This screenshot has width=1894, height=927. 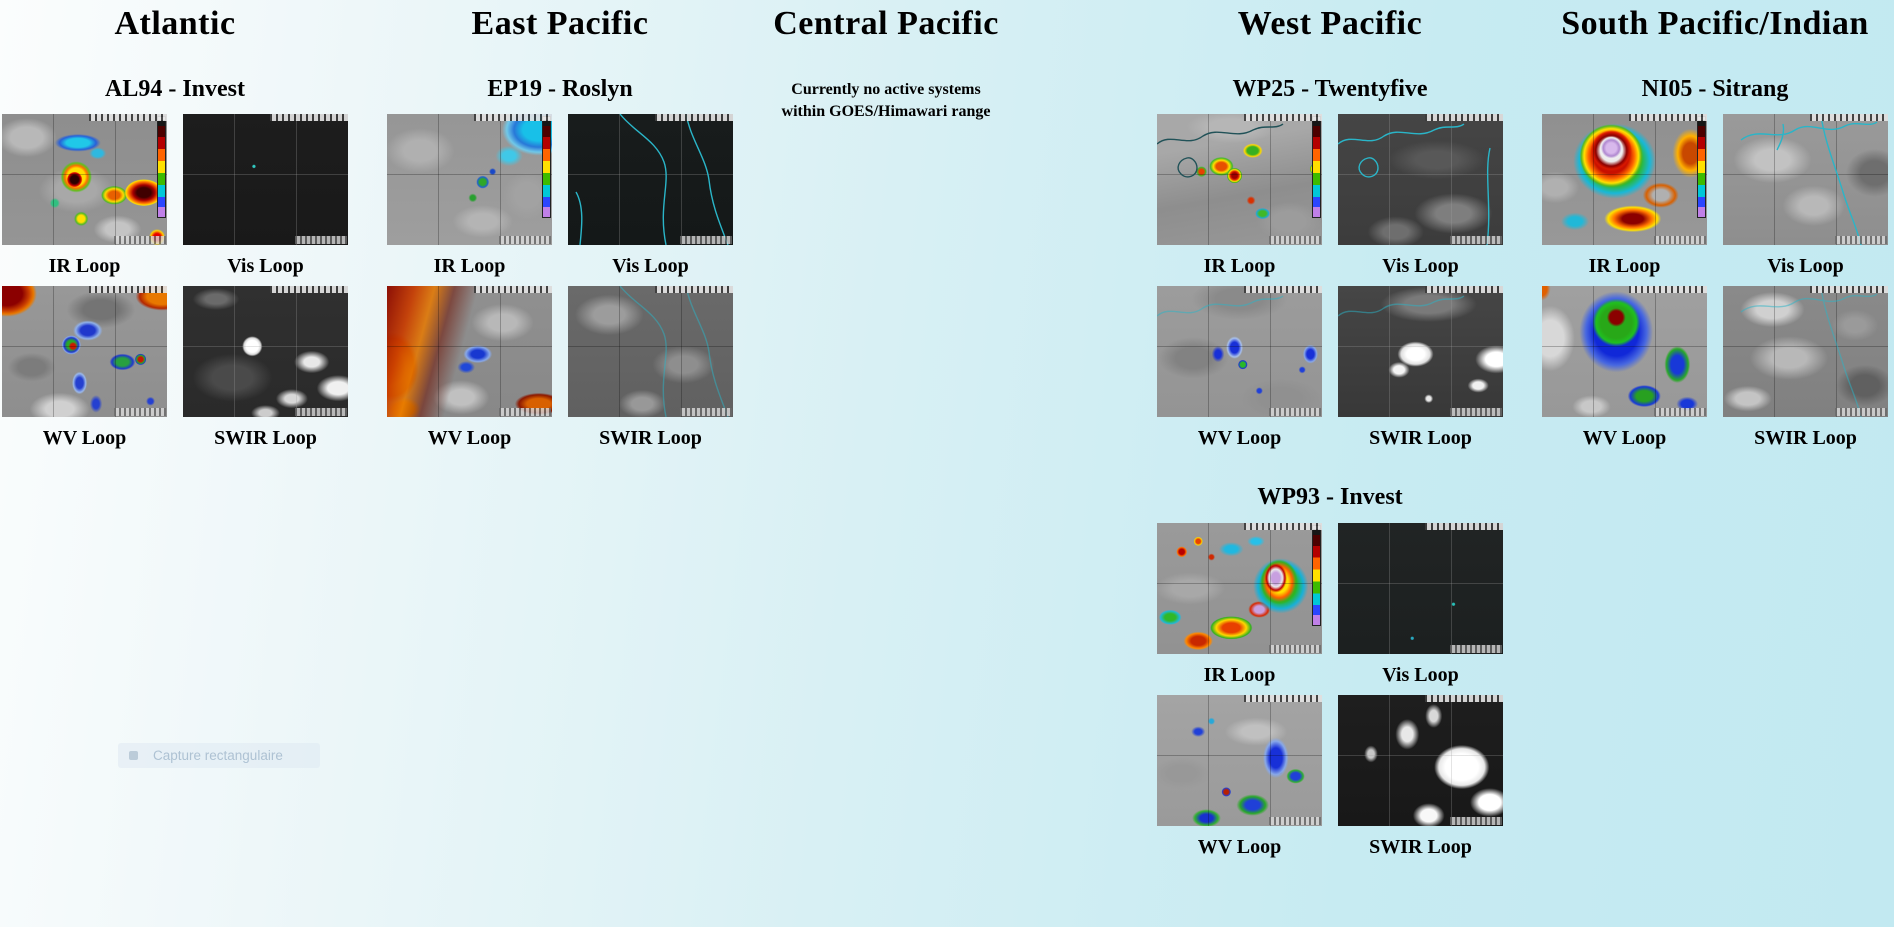 What do you see at coordinates (469, 352) in the screenshot?
I see `ep19-wv-thumbnail` at bounding box center [469, 352].